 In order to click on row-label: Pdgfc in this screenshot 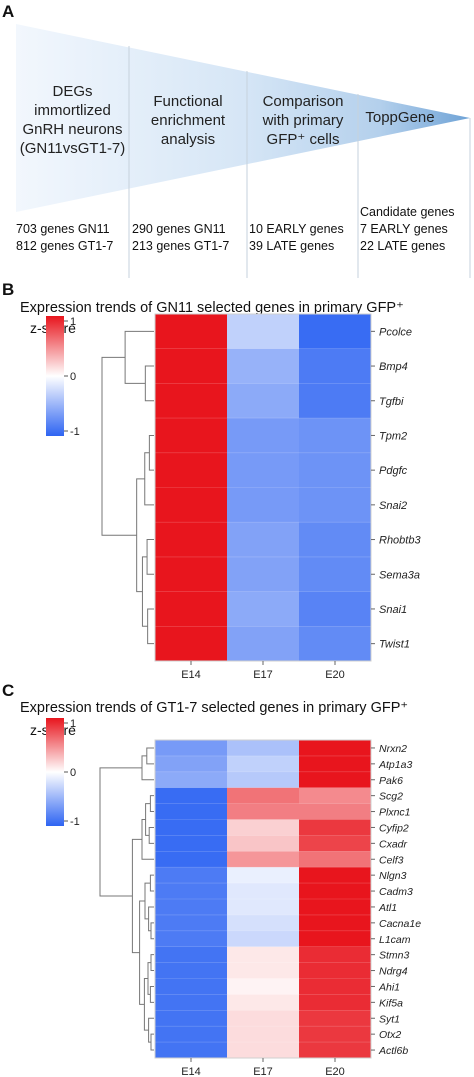, I will do `click(393, 471)`.